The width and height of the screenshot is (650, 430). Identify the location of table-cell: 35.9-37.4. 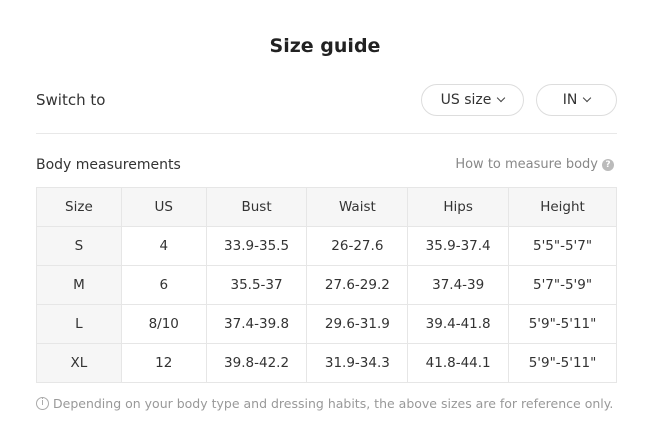
(458, 246).